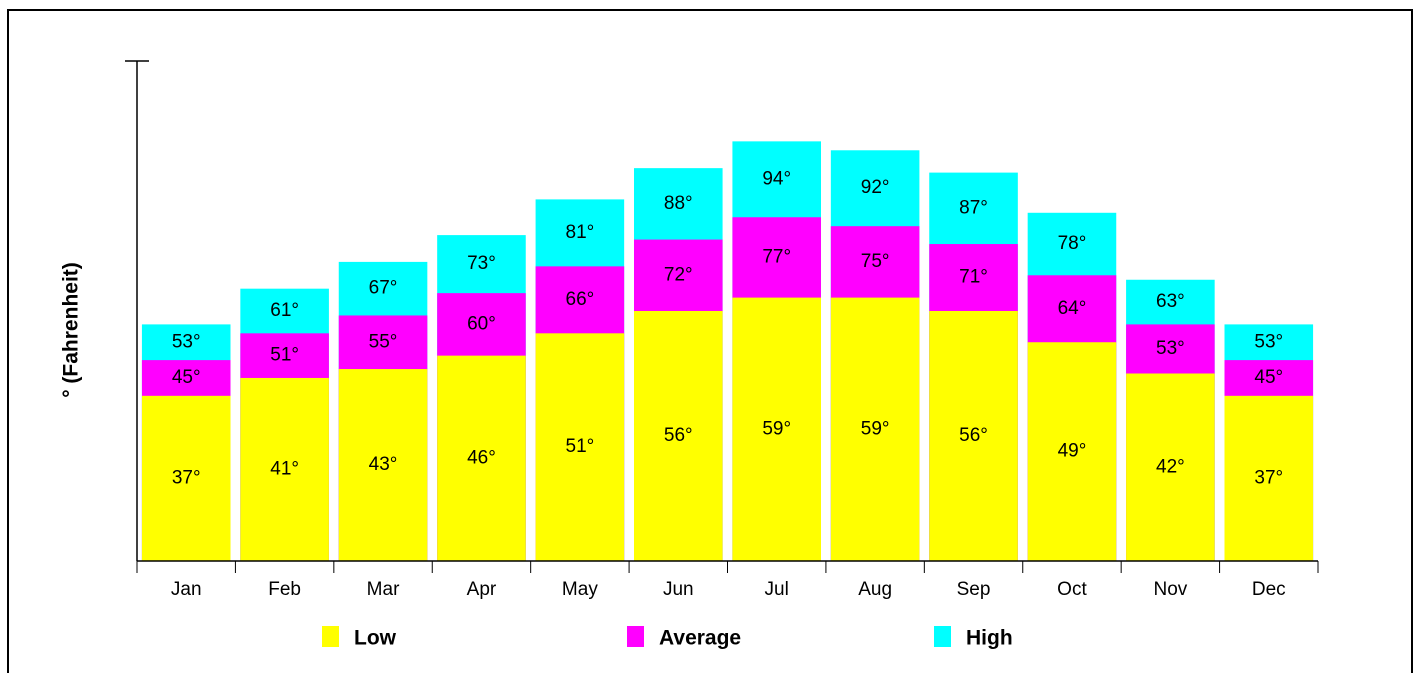 This screenshot has width=1421, height=673. What do you see at coordinates (482, 589) in the screenshot?
I see `x-tick-label: Apr` at bounding box center [482, 589].